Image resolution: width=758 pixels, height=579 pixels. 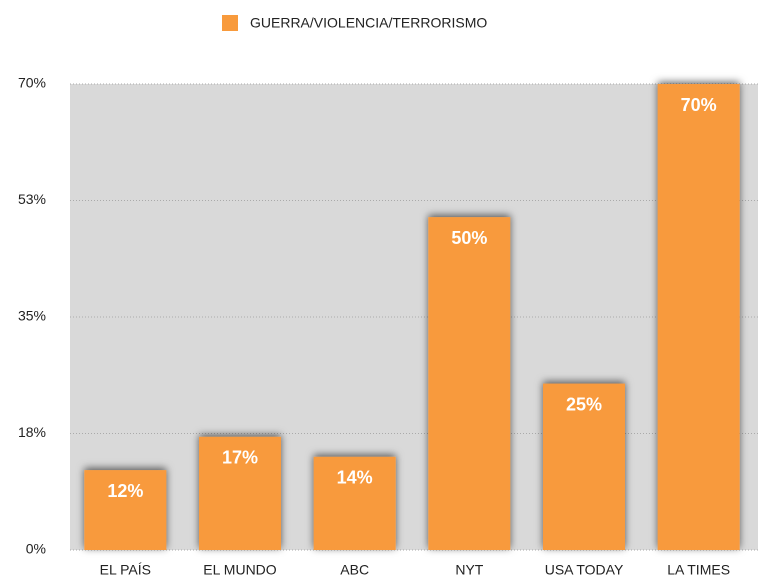 I want to click on value-label: 50%, so click(x=469, y=238).